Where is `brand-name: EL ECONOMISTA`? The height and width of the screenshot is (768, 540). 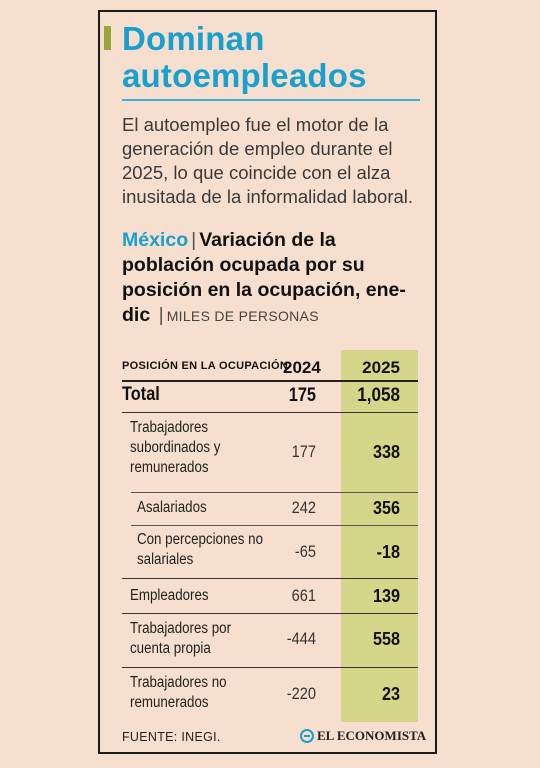 brand-name: EL ECONOMISTA is located at coordinates (372, 735).